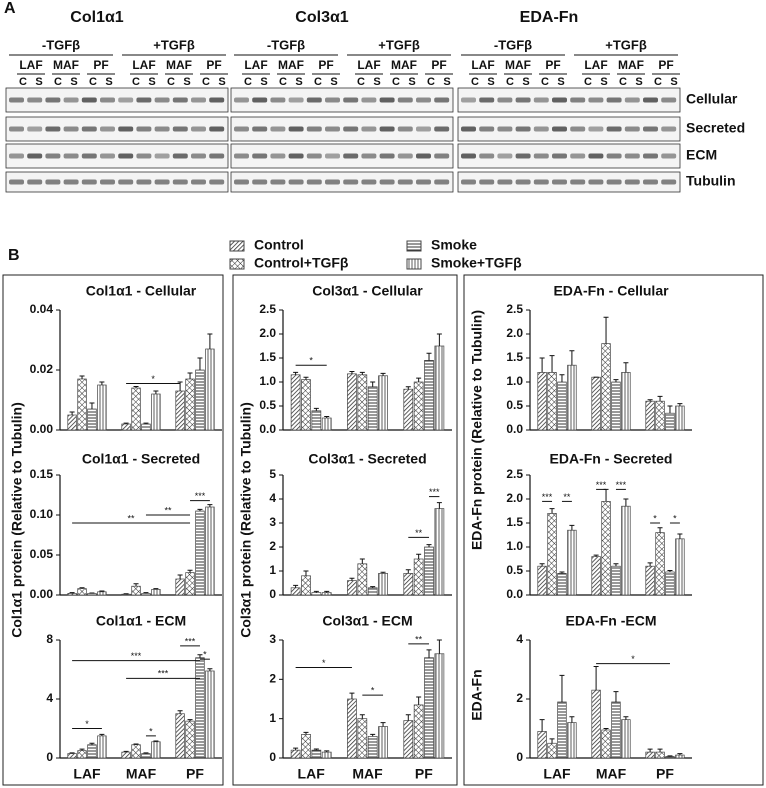 This screenshot has width=766, height=788. What do you see at coordinates (611, 774) in the screenshot?
I see `x-tick-label: MAF` at bounding box center [611, 774].